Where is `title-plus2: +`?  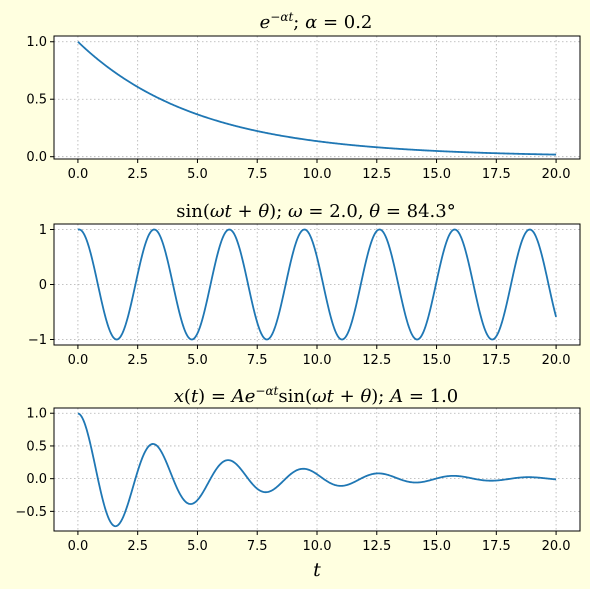 title-plus2: + is located at coordinates (347, 396).